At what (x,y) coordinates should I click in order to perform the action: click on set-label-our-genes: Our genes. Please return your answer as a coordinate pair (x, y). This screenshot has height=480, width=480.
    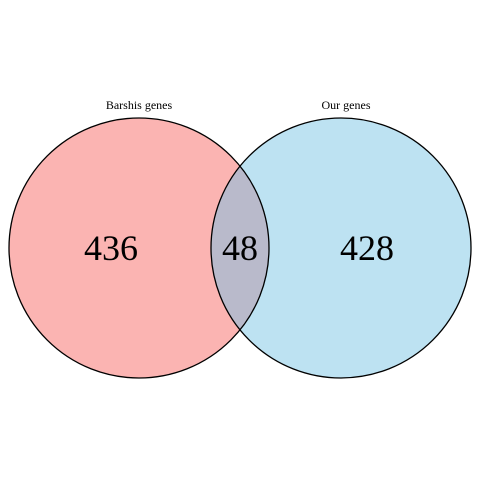
    Looking at the image, I should click on (346, 105).